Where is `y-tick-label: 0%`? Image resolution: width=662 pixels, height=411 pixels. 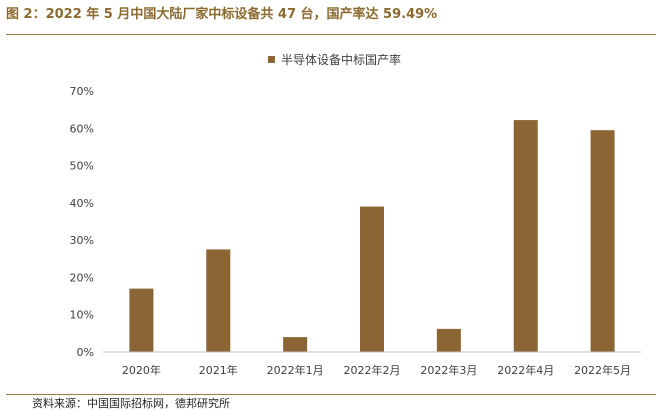 y-tick-label: 0% is located at coordinates (85, 352).